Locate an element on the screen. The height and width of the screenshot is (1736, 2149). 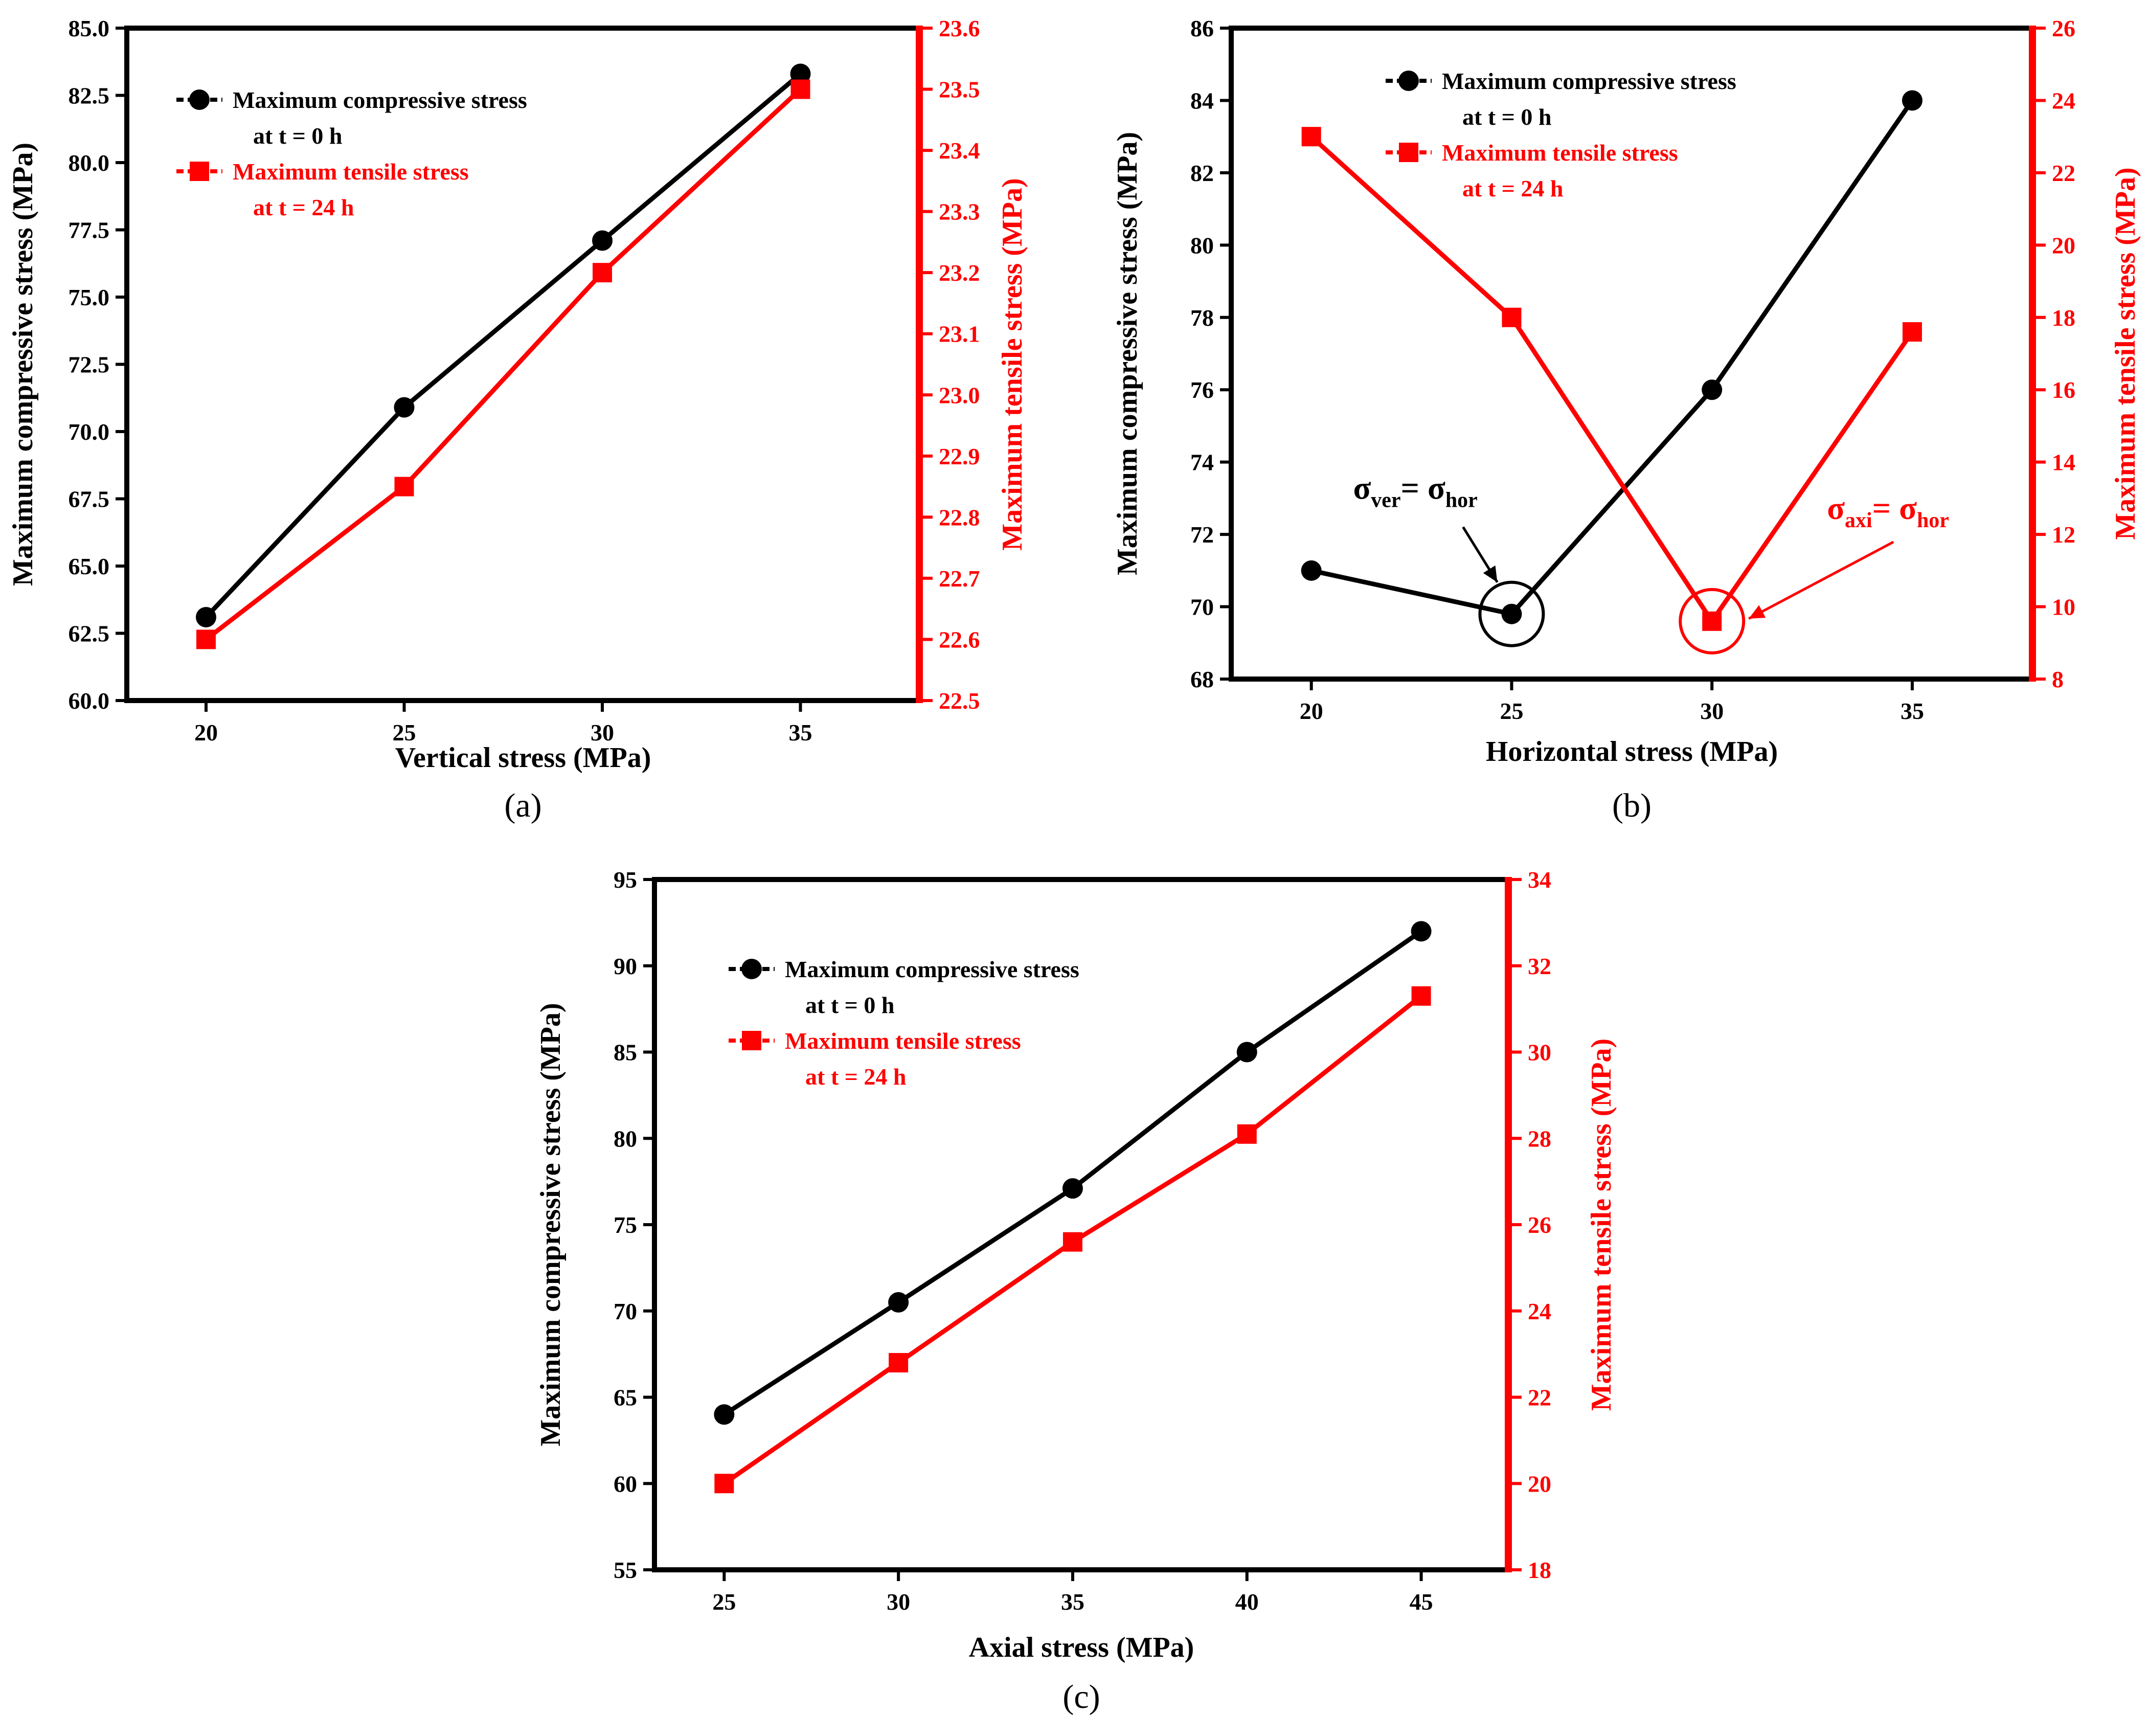
annotation-label-sub1: axi is located at coordinates (1858, 520).